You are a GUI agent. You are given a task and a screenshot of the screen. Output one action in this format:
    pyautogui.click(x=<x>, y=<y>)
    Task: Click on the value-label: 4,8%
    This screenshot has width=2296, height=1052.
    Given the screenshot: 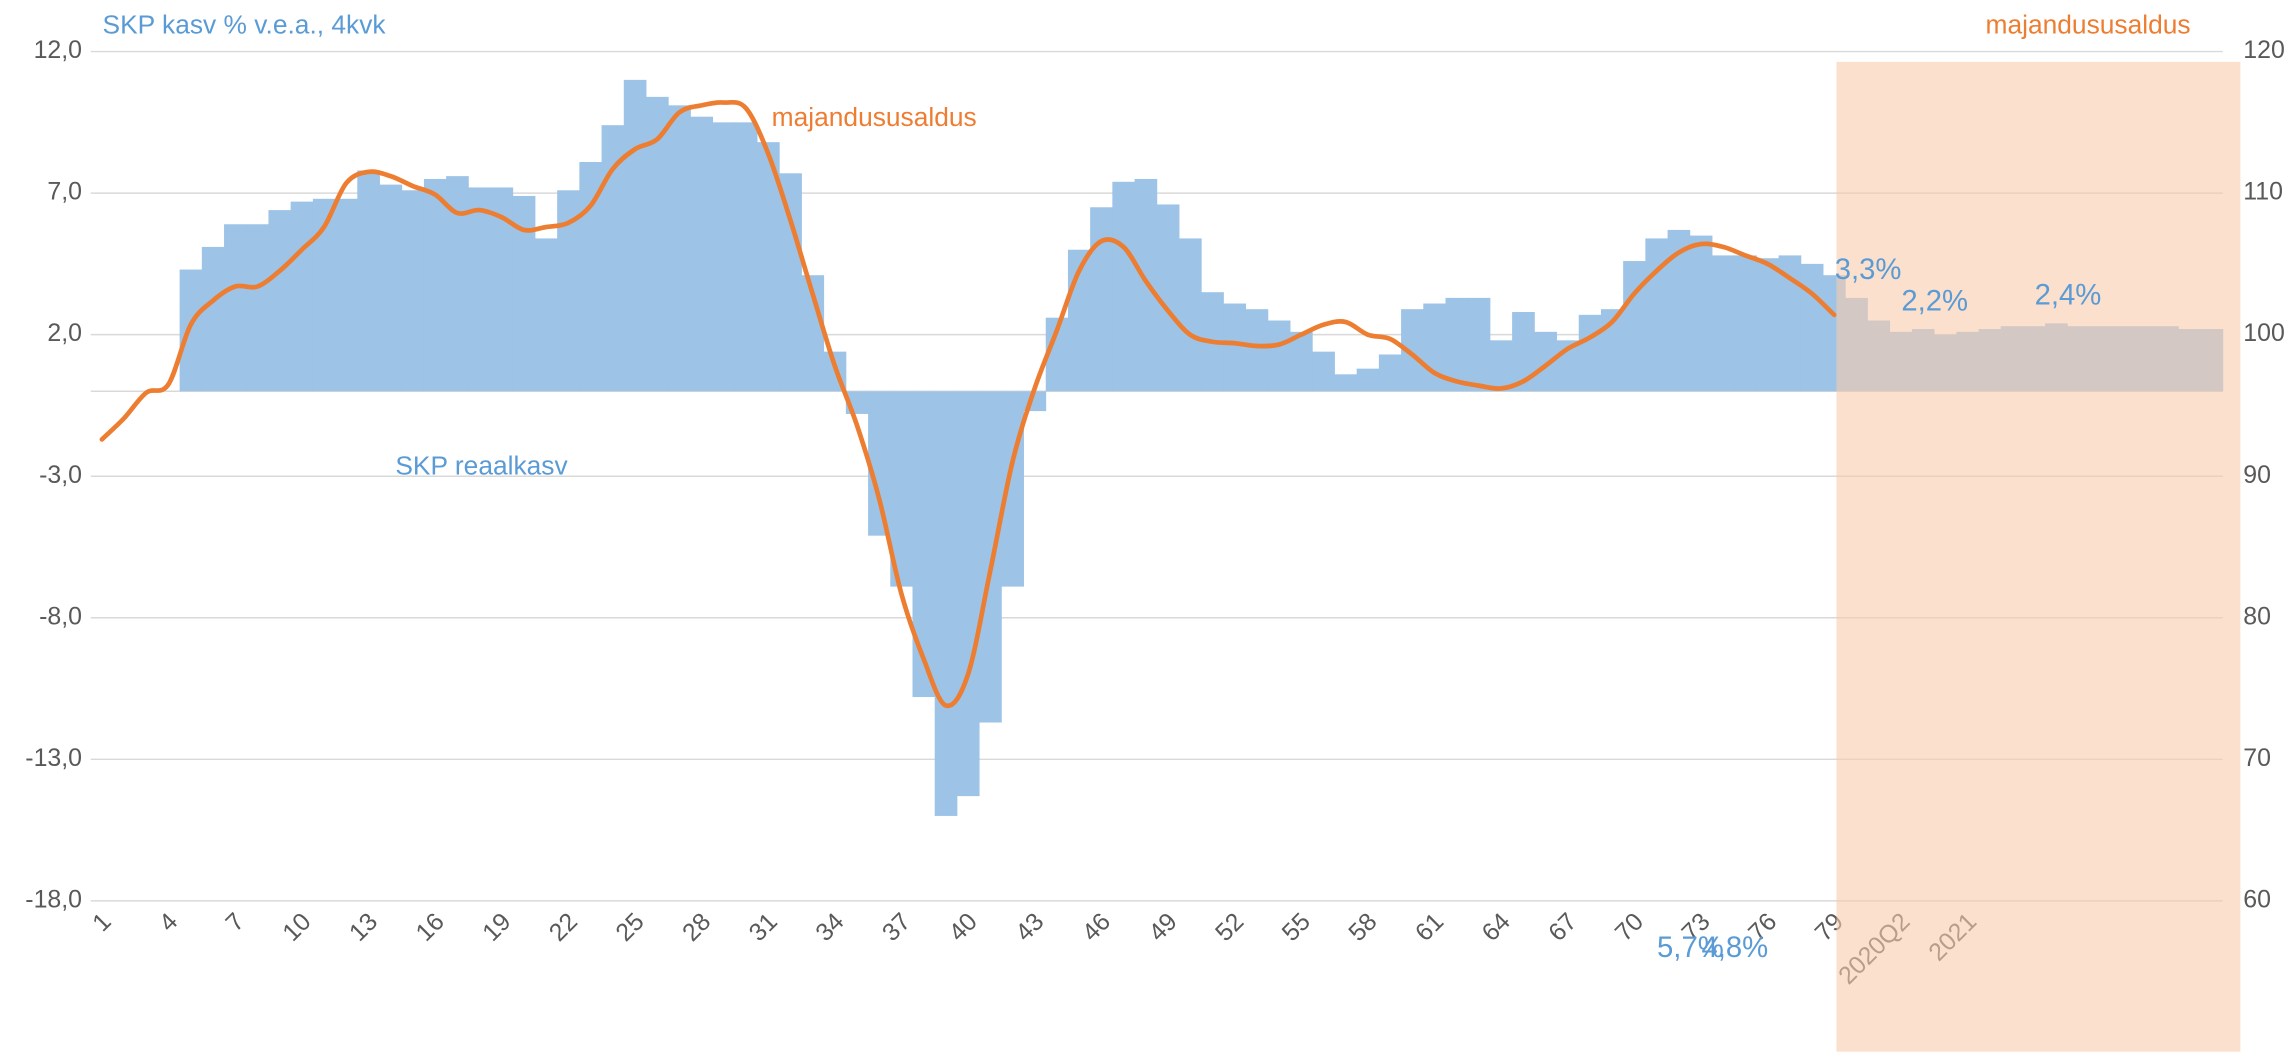 What is the action you would take?
    pyautogui.click(x=1734, y=947)
    